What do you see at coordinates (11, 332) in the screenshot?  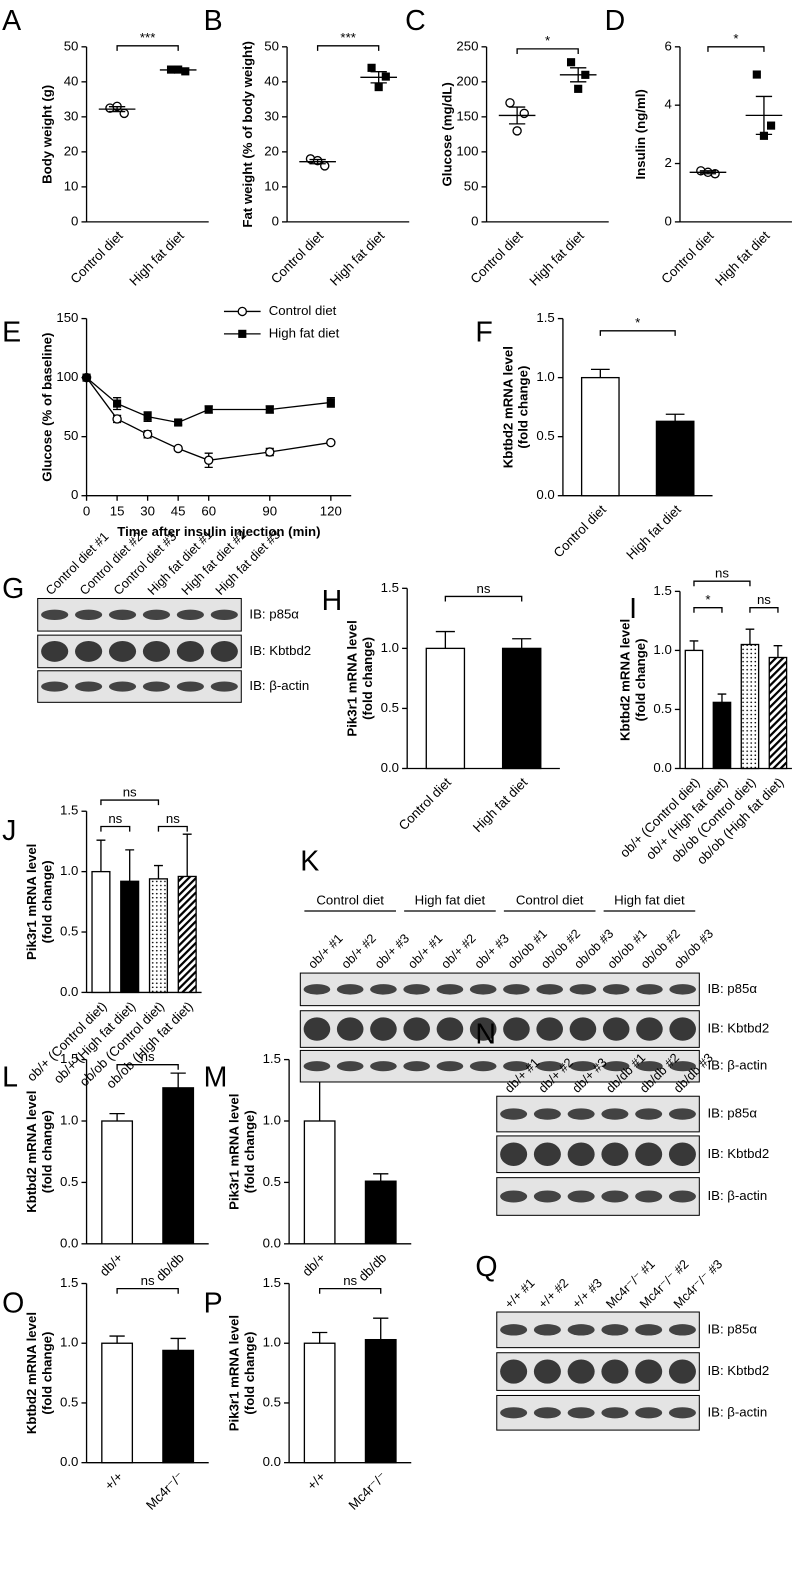 I see `panel-letter: E` at bounding box center [11, 332].